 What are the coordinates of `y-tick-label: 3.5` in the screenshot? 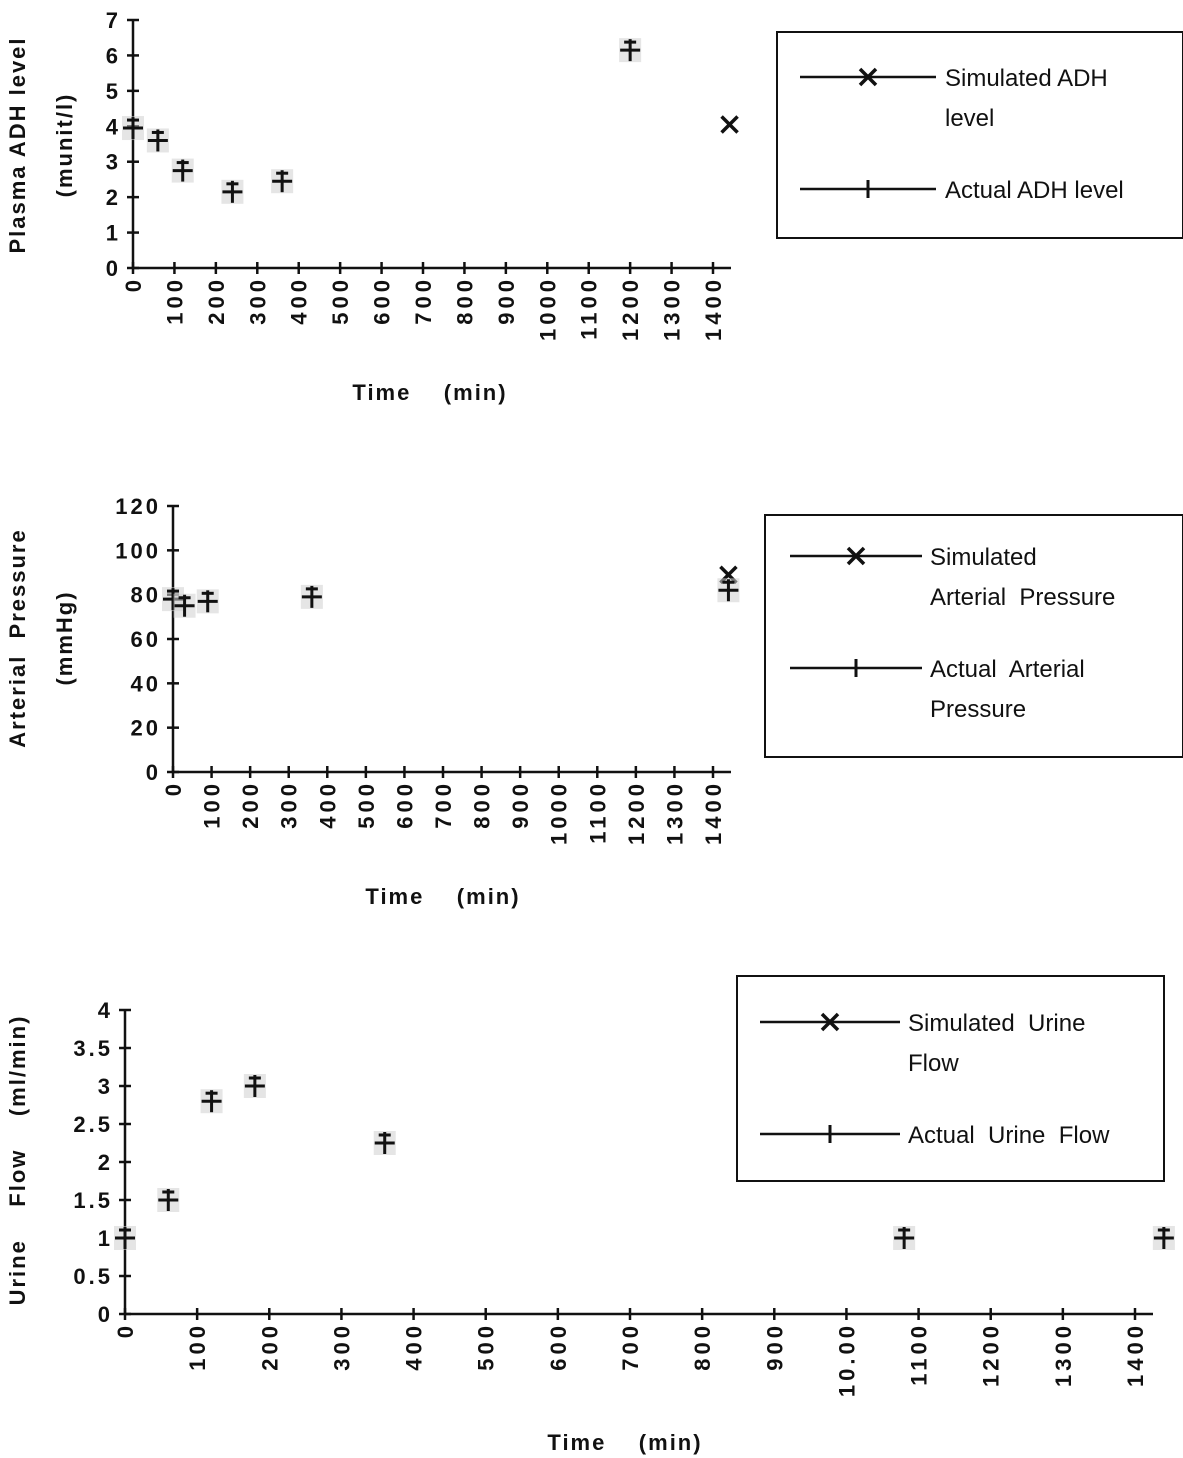 It's located at (93, 1048).